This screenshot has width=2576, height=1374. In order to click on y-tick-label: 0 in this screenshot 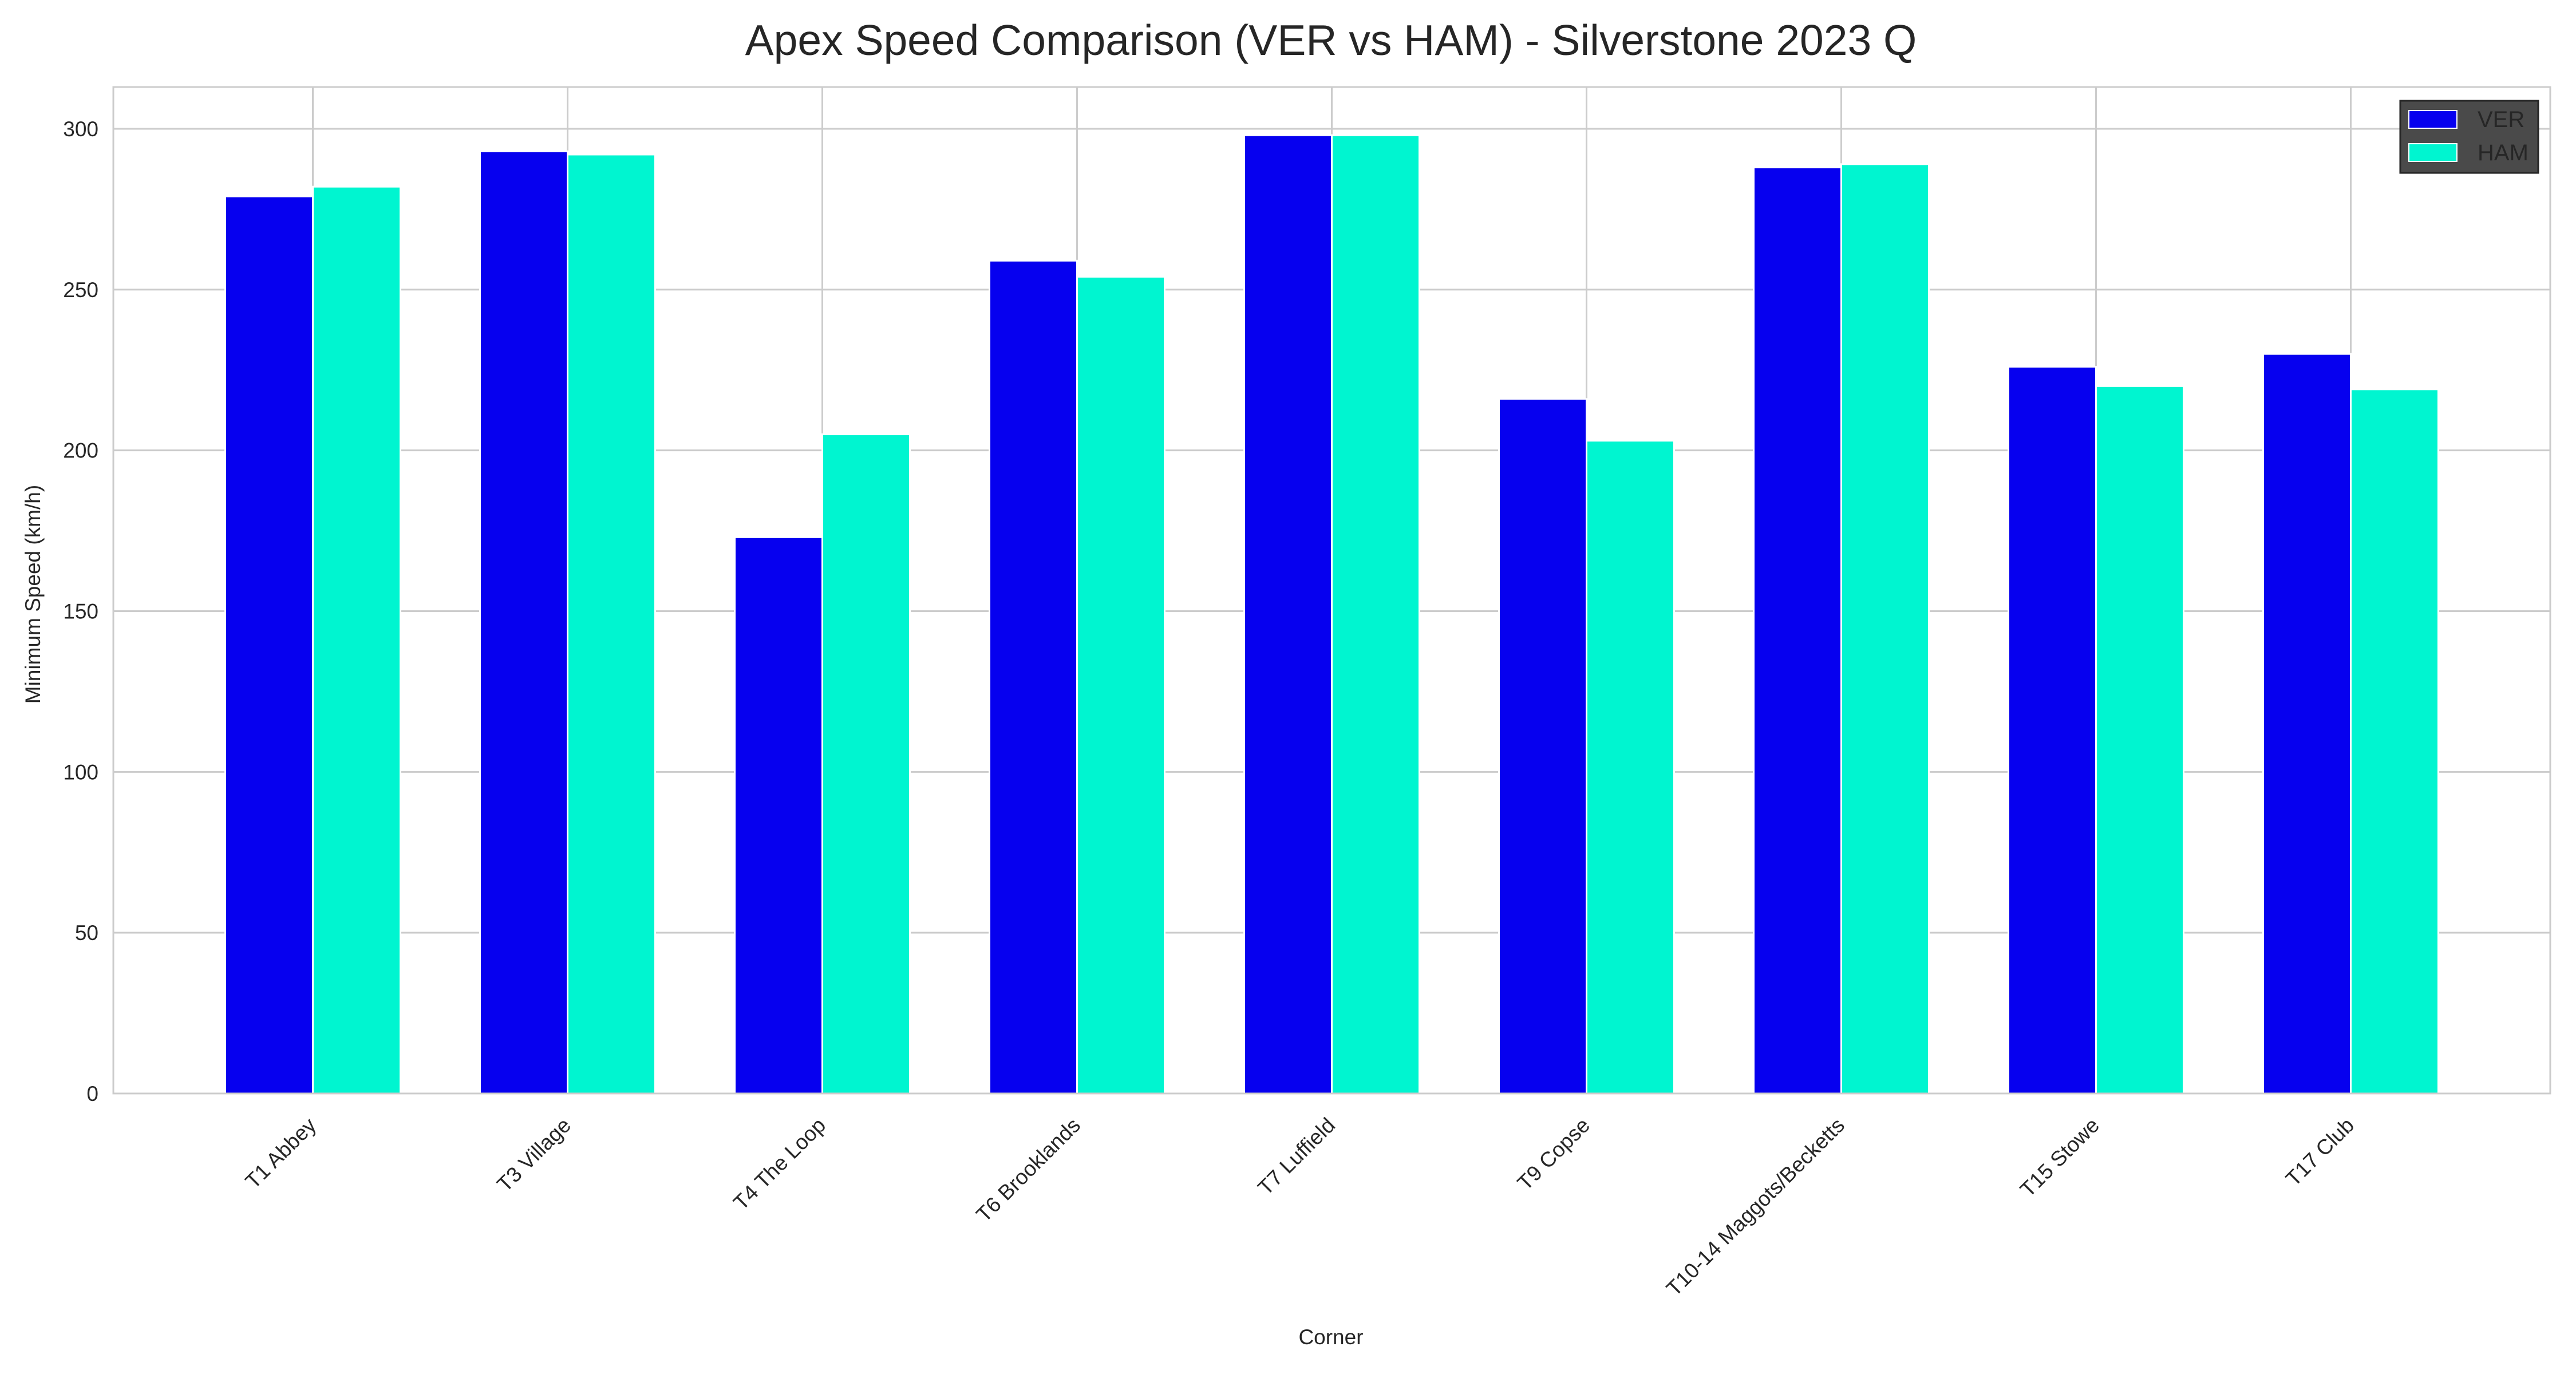, I will do `click(92, 1093)`.